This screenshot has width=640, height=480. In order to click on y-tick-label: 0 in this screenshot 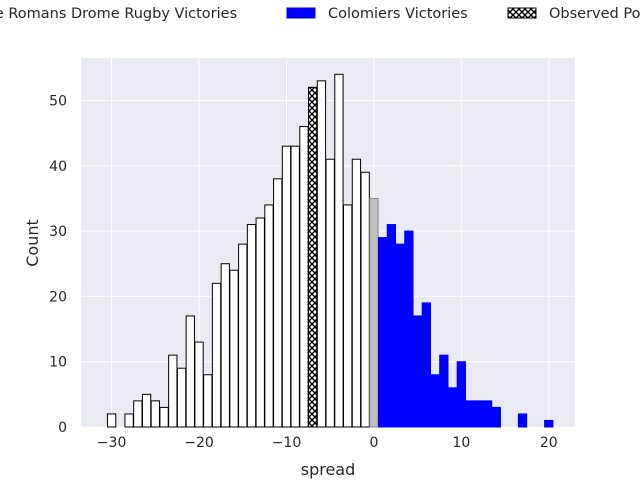, I will do `click(62, 428)`.